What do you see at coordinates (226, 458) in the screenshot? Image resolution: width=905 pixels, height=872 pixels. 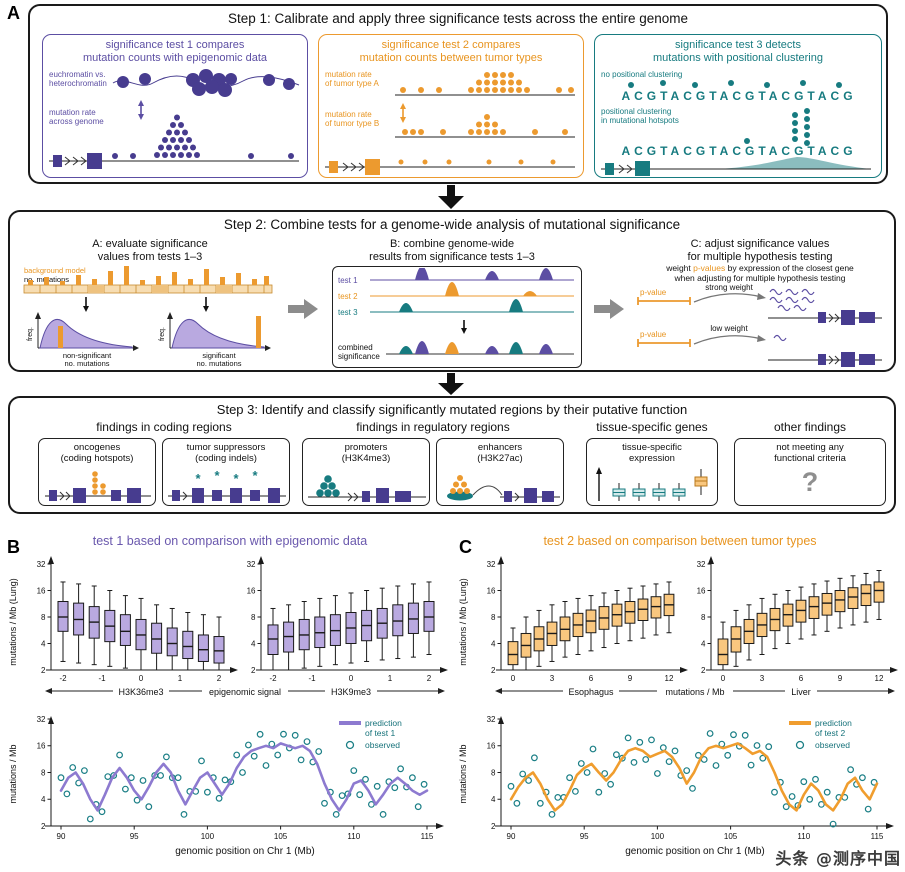 I see `suppressors-label-2: (coding indels)` at bounding box center [226, 458].